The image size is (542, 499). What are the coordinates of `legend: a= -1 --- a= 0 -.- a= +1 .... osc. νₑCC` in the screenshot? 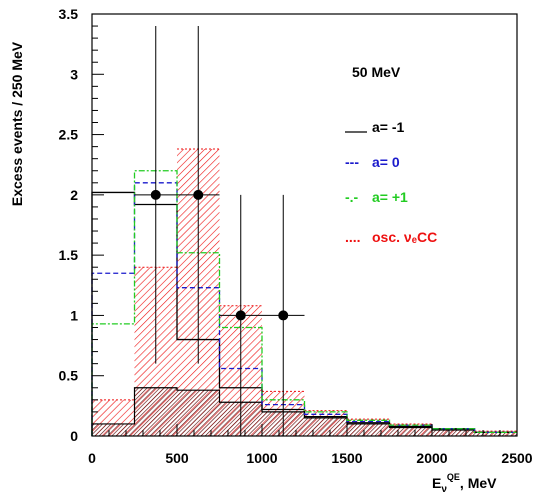 It's located at (391, 182).